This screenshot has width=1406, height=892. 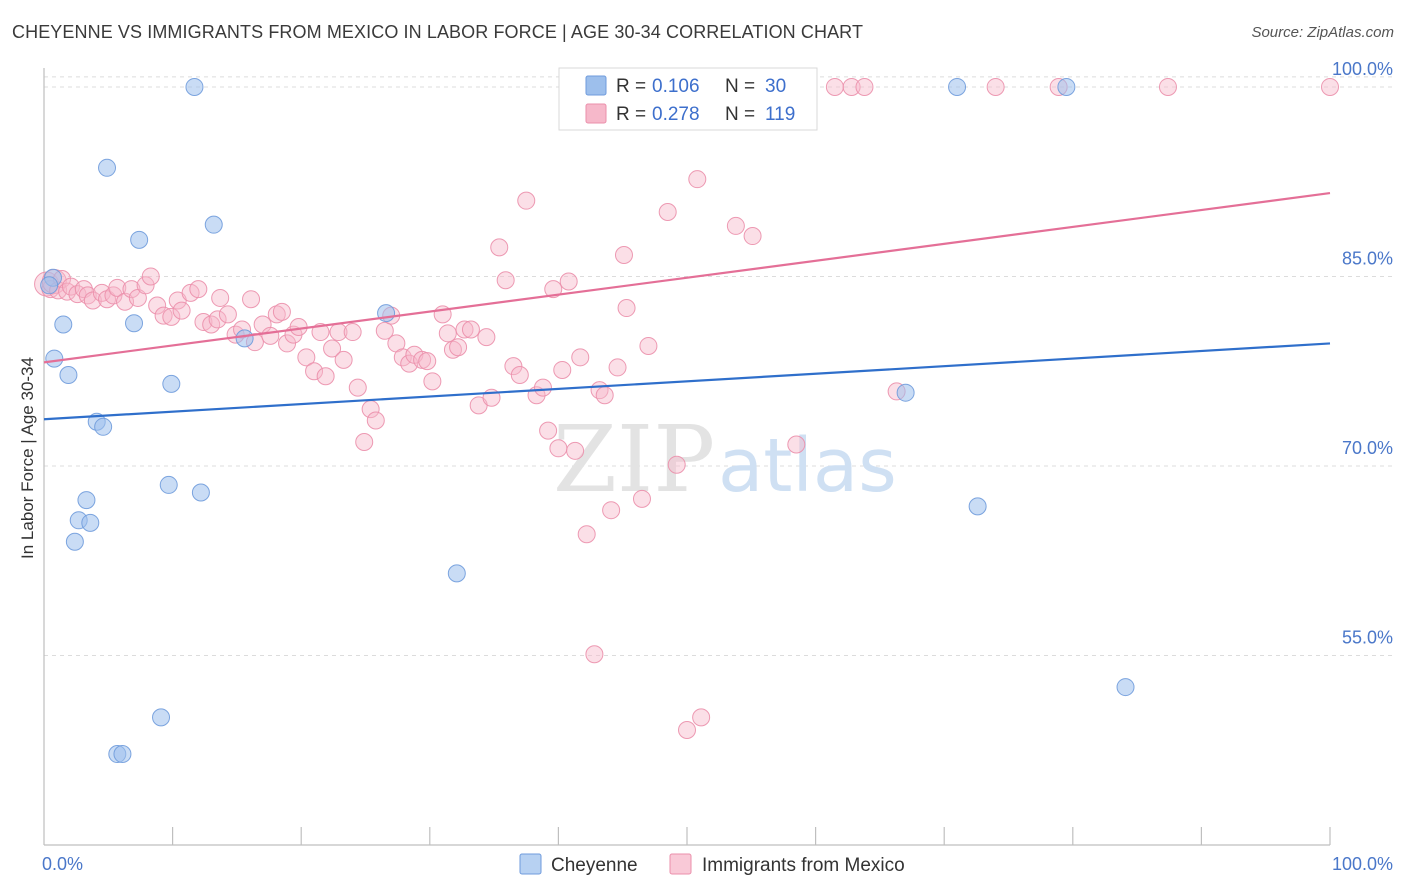 What do you see at coordinates (740, 114) in the screenshot?
I see `legend-n-label-mexico: N =` at bounding box center [740, 114].